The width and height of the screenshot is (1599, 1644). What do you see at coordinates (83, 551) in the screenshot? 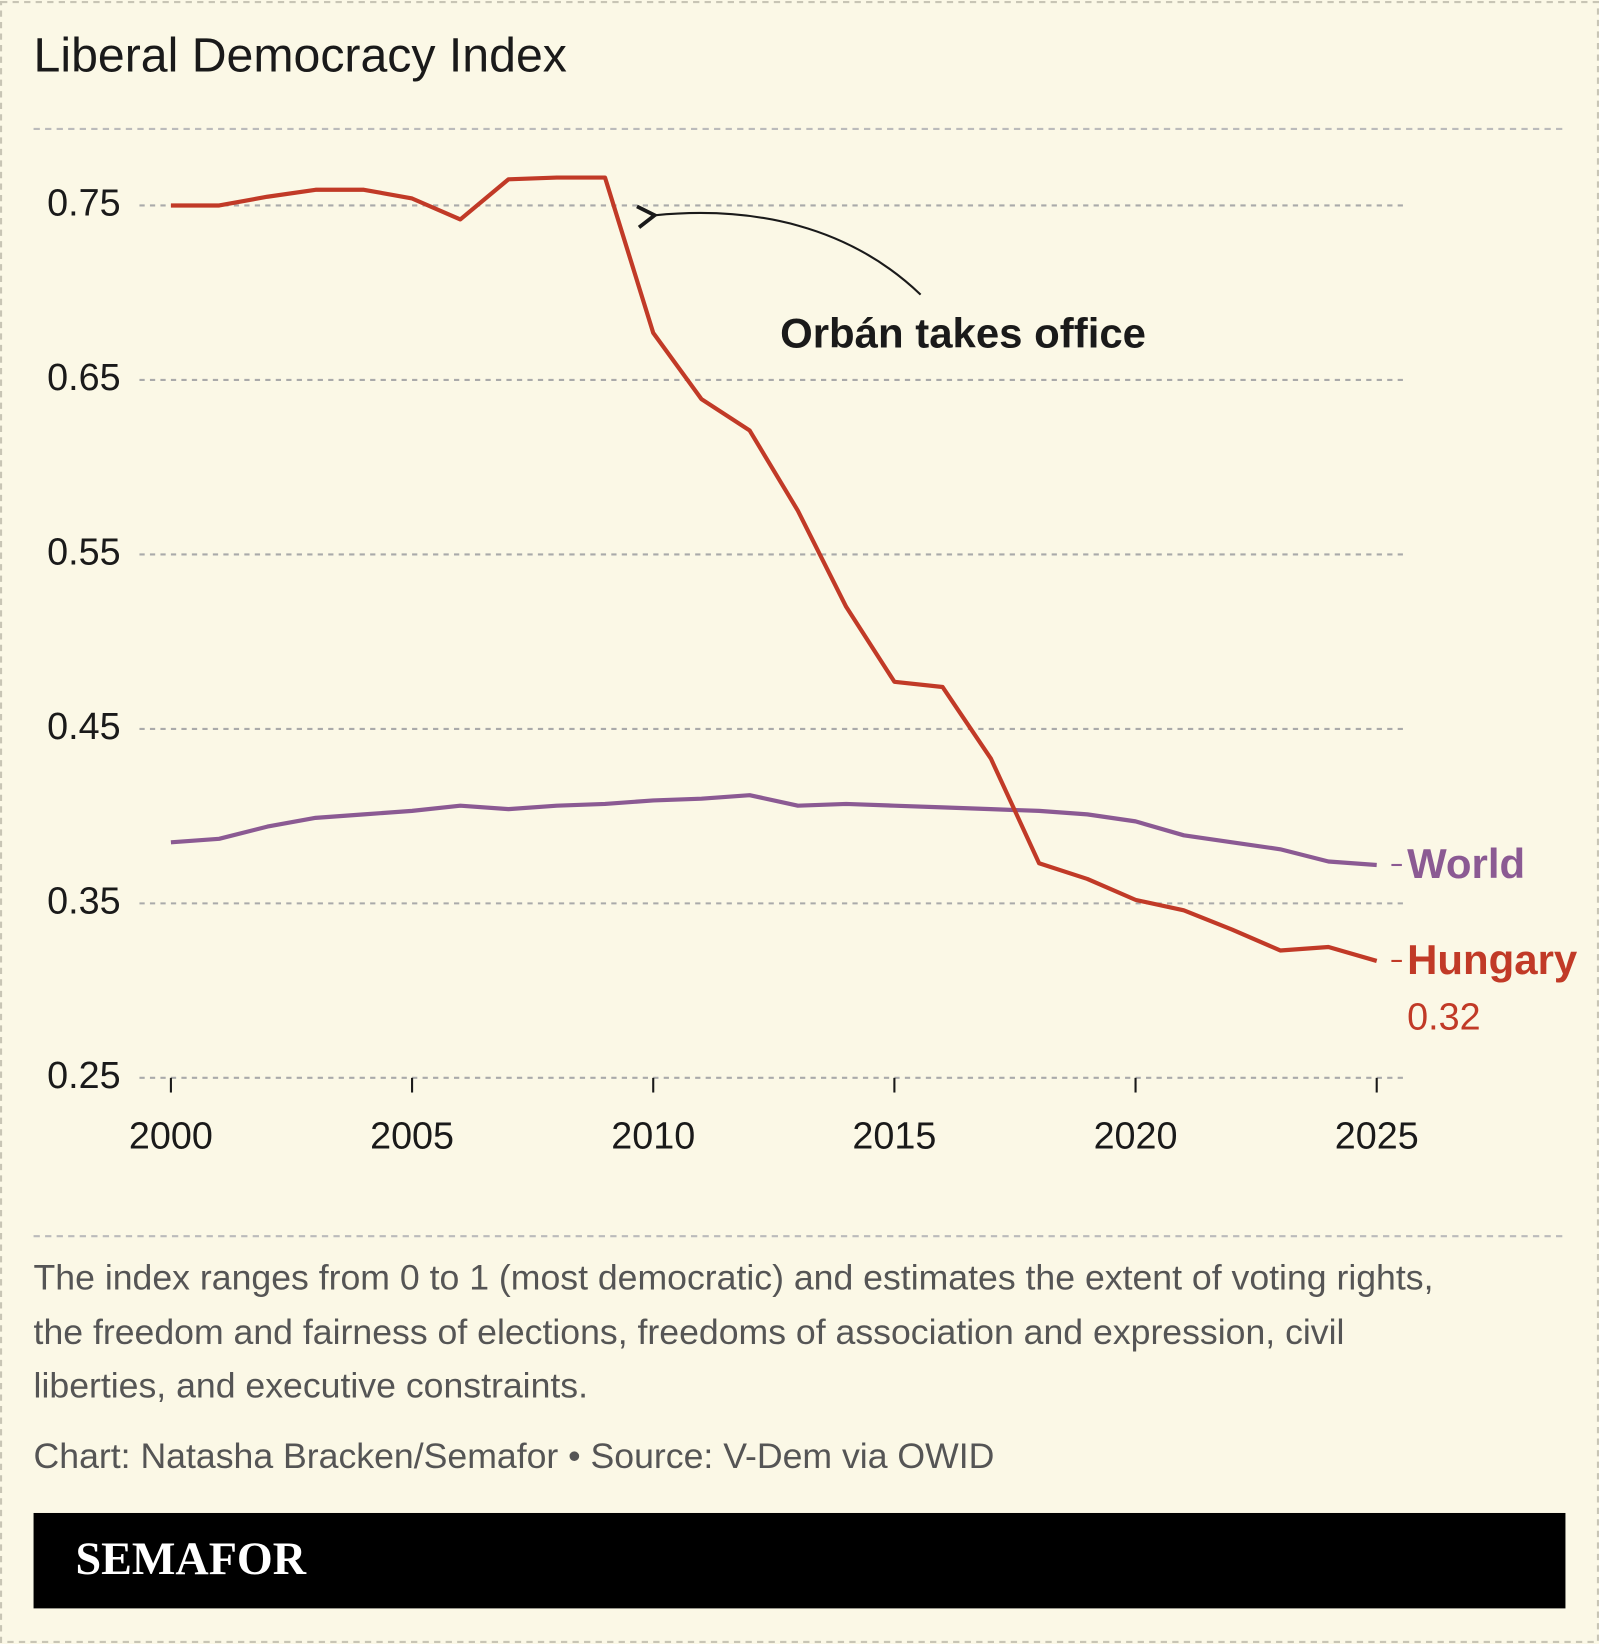
I see `y-tick-label: 0.55` at bounding box center [83, 551].